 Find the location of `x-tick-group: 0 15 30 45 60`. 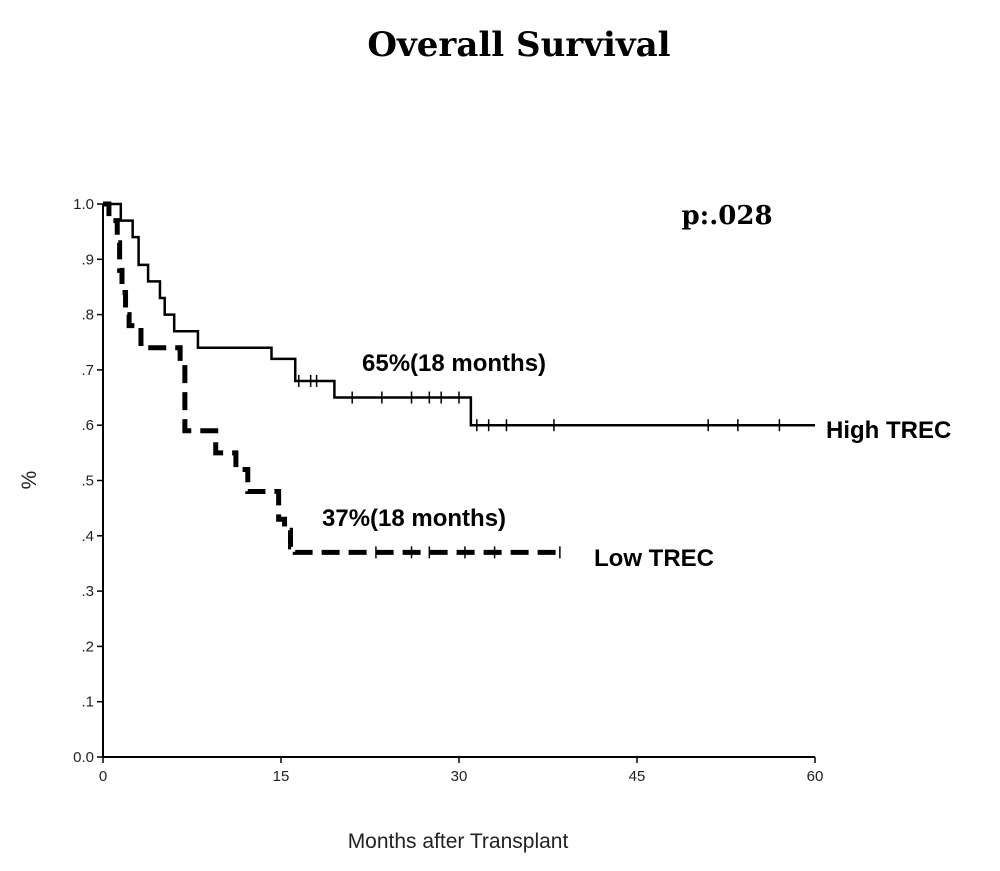

x-tick-group: 0 15 30 45 60 is located at coordinates (461, 771).